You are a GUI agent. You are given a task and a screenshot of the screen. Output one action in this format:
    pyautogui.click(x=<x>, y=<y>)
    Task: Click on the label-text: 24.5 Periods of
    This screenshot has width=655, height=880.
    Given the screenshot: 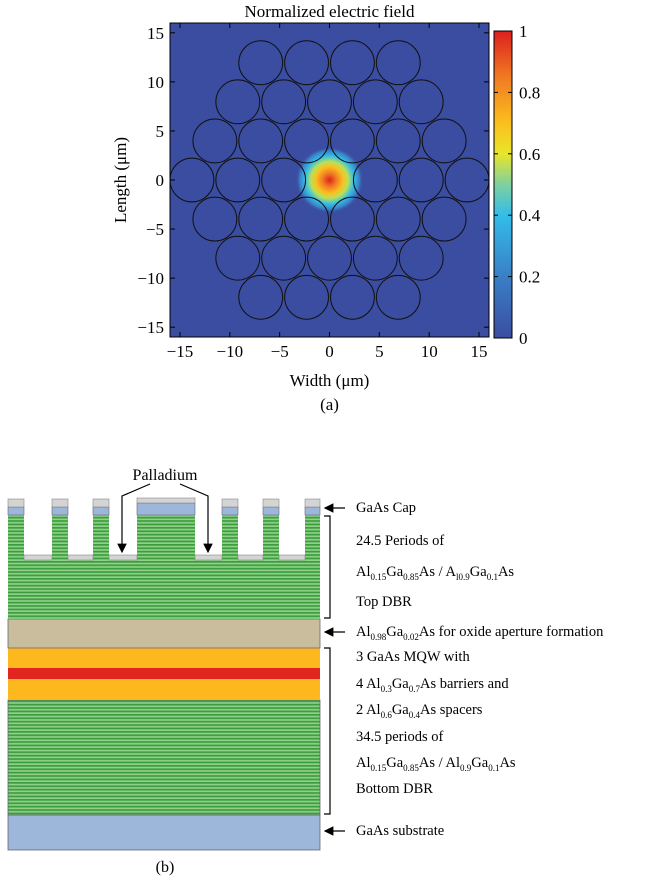 What is the action you would take?
    pyautogui.click(x=400, y=541)
    